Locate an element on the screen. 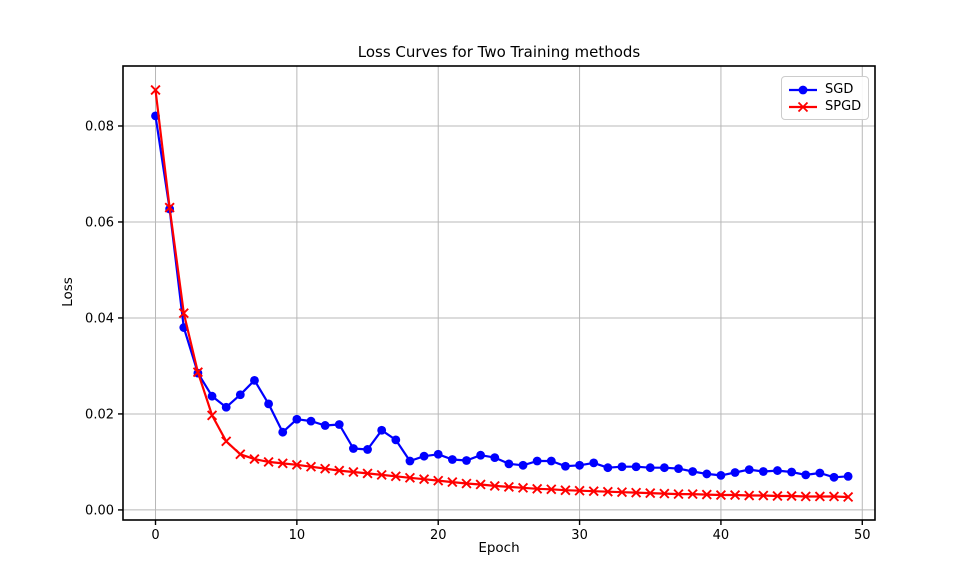 The width and height of the screenshot is (972, 583). y-tick-label: 0.06 is located at coordinates (99, 222).